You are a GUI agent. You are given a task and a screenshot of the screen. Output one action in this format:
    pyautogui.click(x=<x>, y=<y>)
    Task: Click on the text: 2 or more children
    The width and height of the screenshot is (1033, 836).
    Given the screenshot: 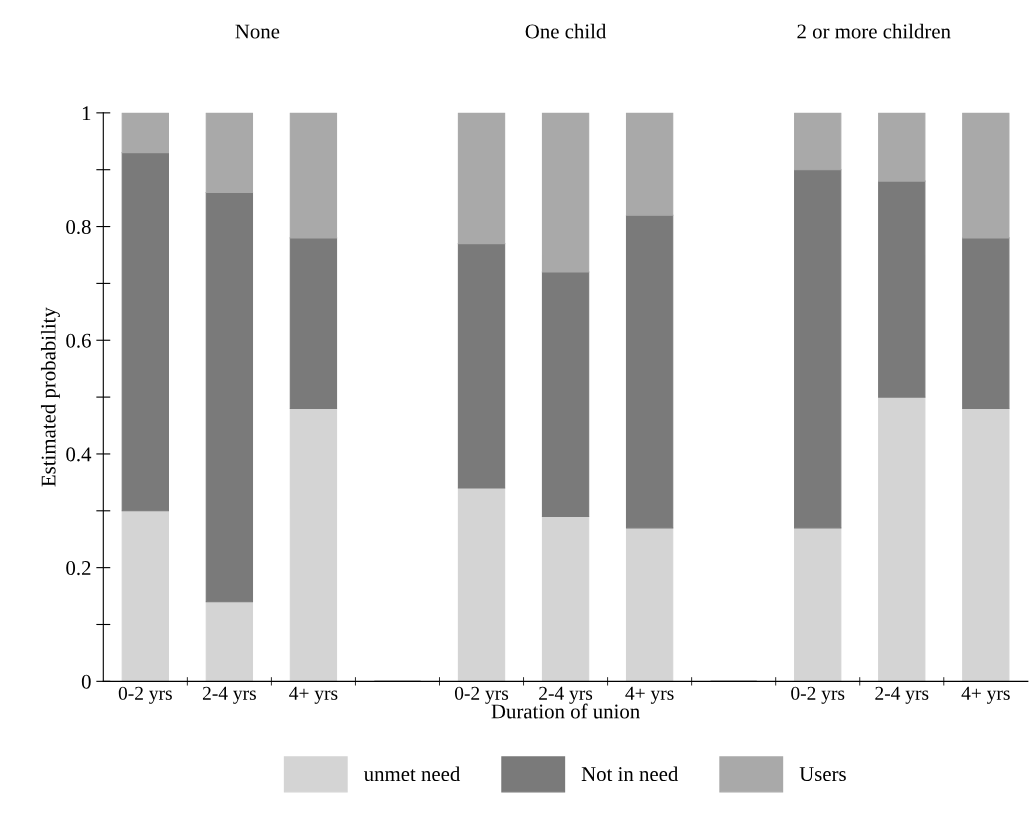 What is the action you would take?
    pyautogui.click(x=874, y=31)
    